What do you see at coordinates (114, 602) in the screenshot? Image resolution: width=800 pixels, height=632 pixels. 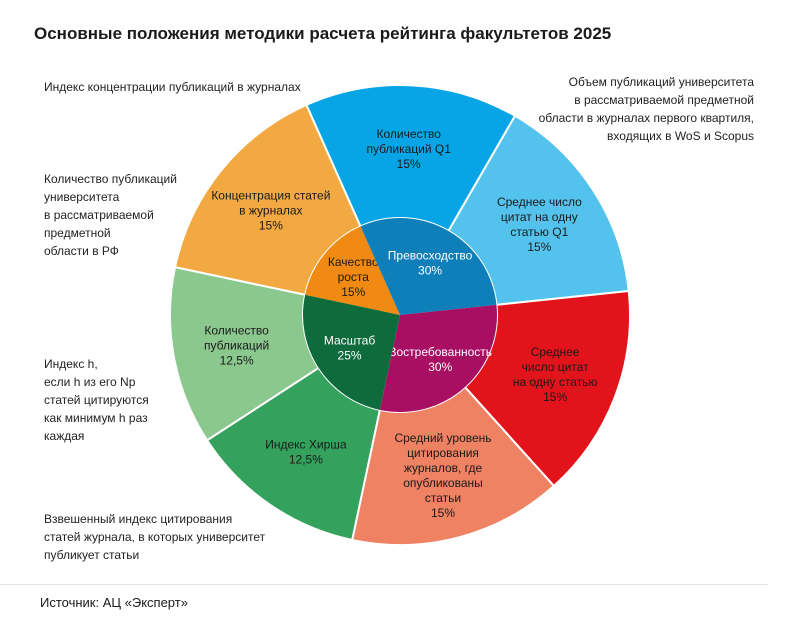 I see `source-note: Источник: АЦ «Эксперт»` at bounding box center [114, 602].